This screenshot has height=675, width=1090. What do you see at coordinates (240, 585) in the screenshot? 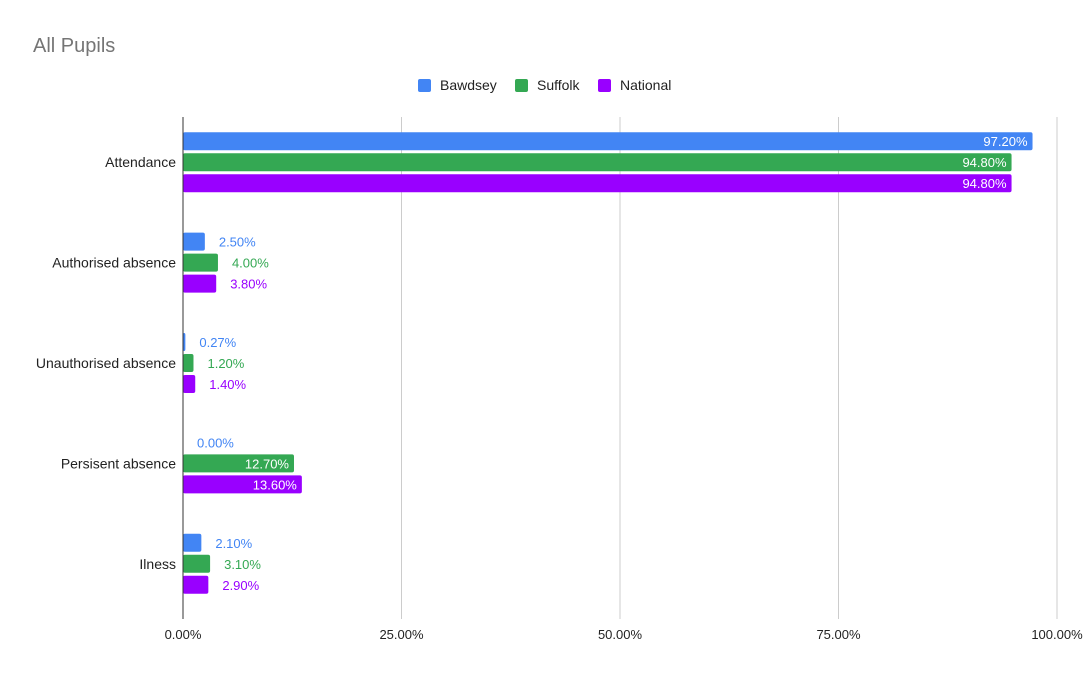
I see `data-label: 2.90%` at bounding box center [240, 585].